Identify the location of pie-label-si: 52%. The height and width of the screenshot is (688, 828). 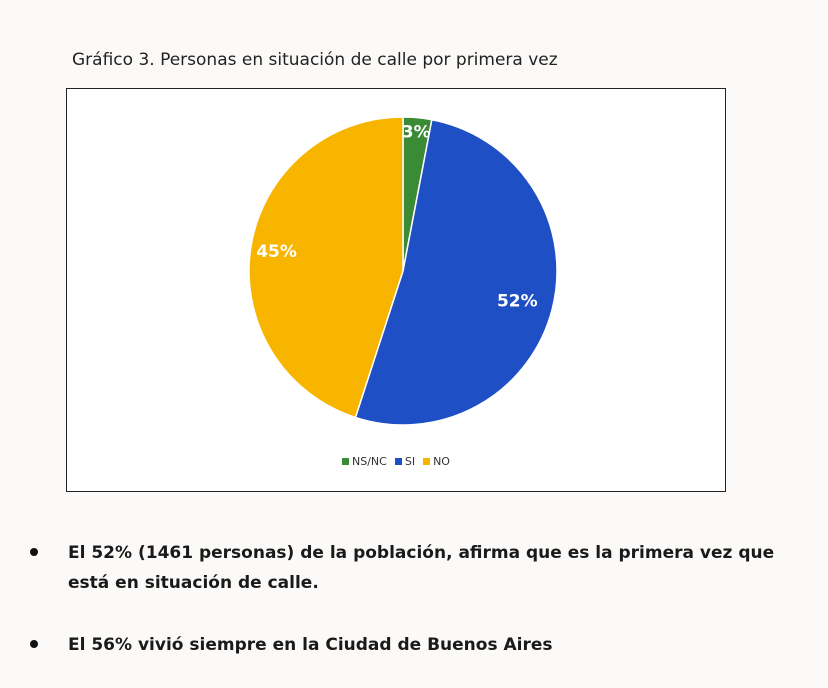
(517, 301).